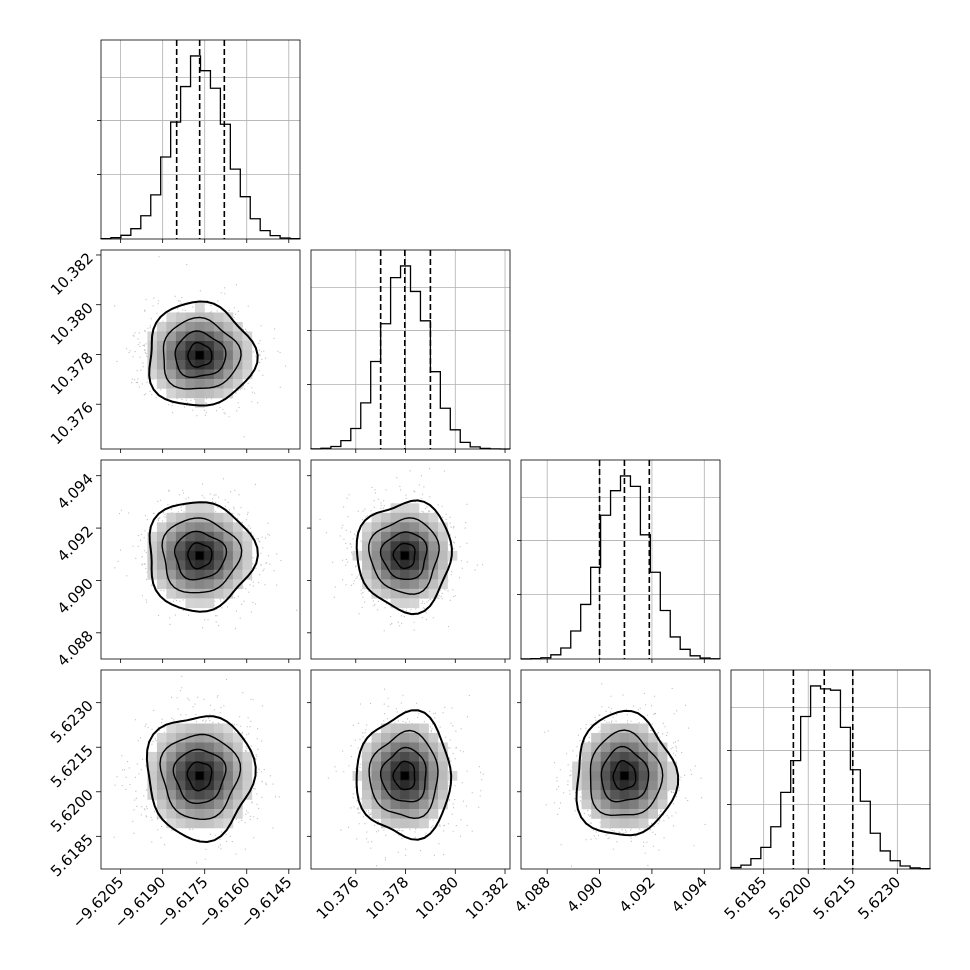  I want to click on y-tick-label-3-2: 5.6215, so click(72, 766).